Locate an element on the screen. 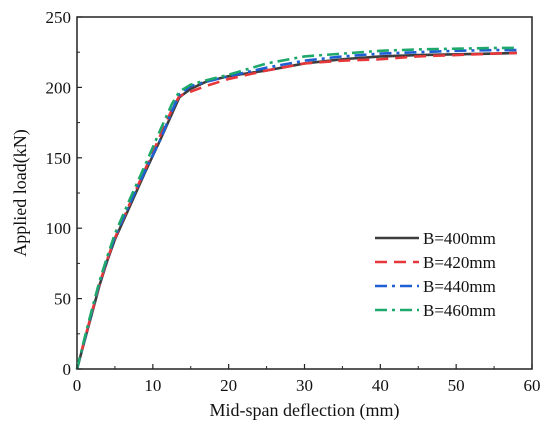 The width and height of the screenshot is (550, 433). legend-label: B=400mm is located at coordinates (459, 238).